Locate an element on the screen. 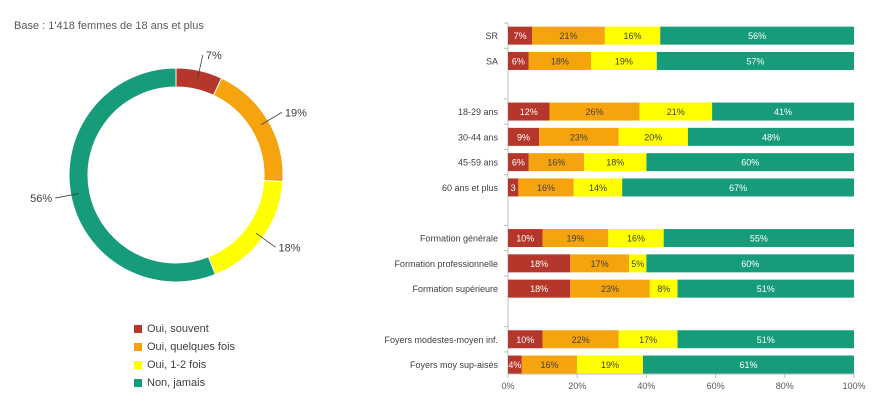 This screenshot has height=401, width=886. bar-value-label: 22% is located at coordinates (581, 340).